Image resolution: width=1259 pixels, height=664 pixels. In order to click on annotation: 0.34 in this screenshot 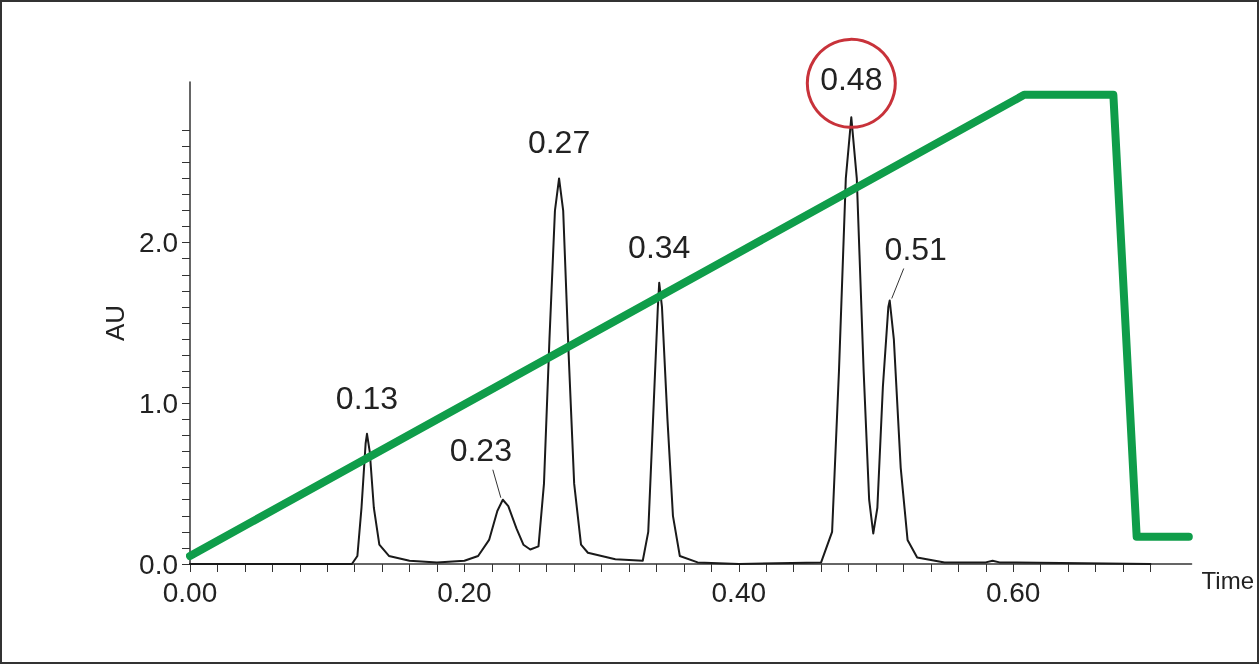, I will do `click(659, 246)`.